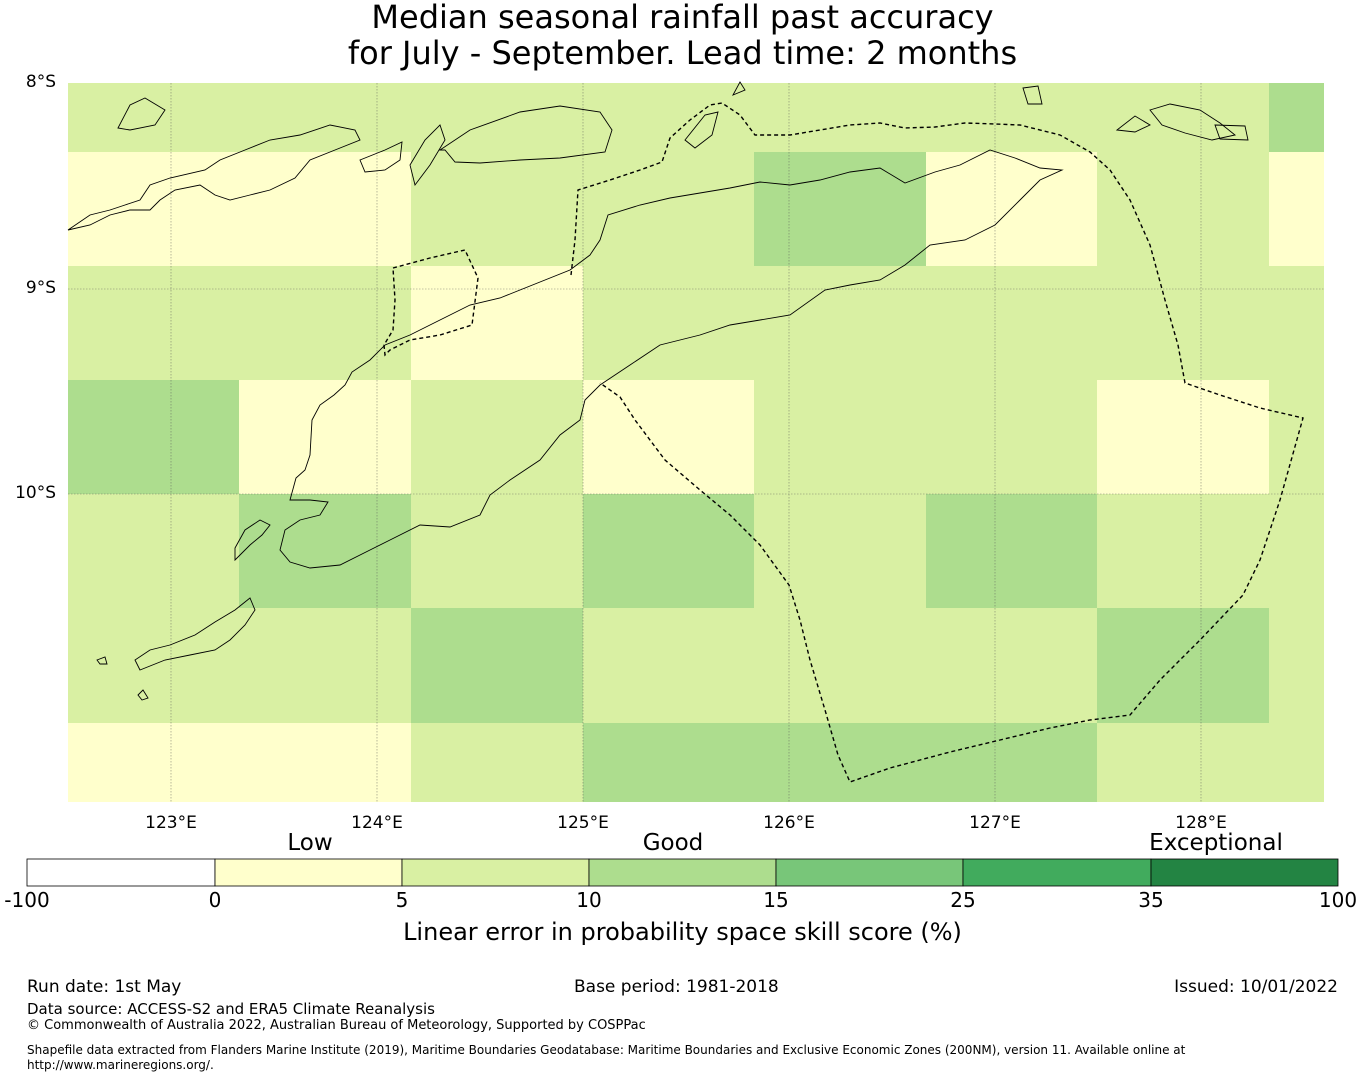 The width and height of the screenshot is (1365, 1080). I want to click on colorbar-tick: 35, so click(1151, 900).